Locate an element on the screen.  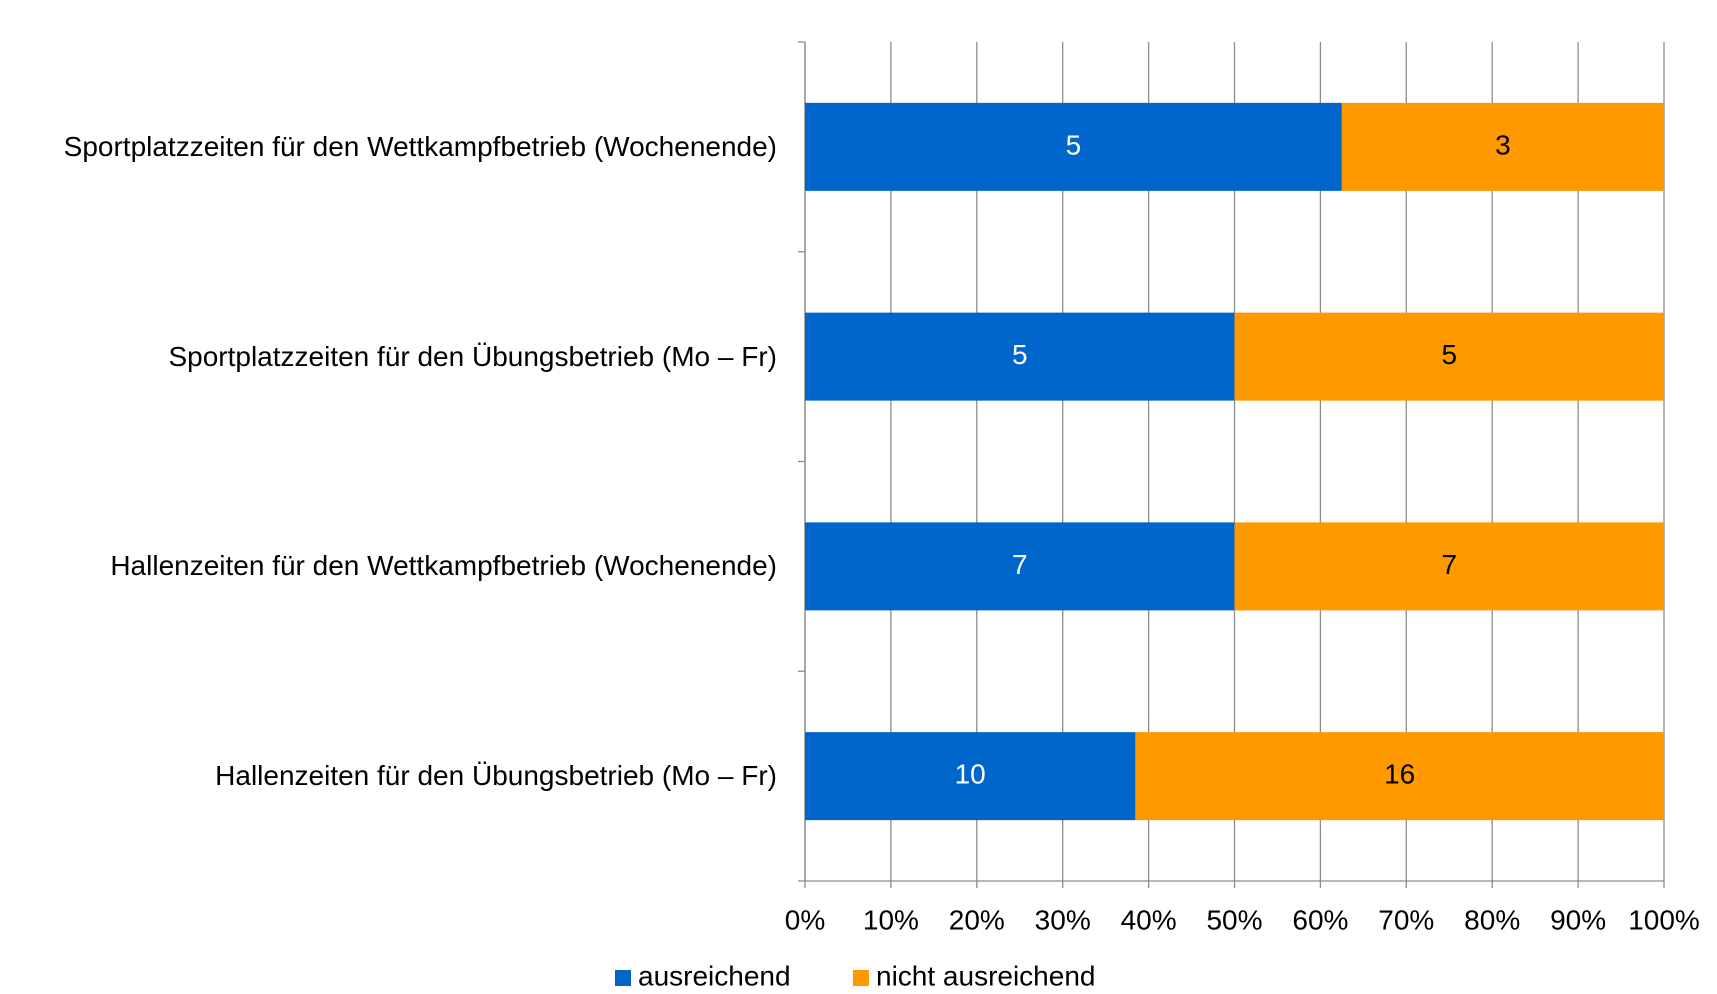
legend-label: ausreichend is located at coordinates (714, 975).